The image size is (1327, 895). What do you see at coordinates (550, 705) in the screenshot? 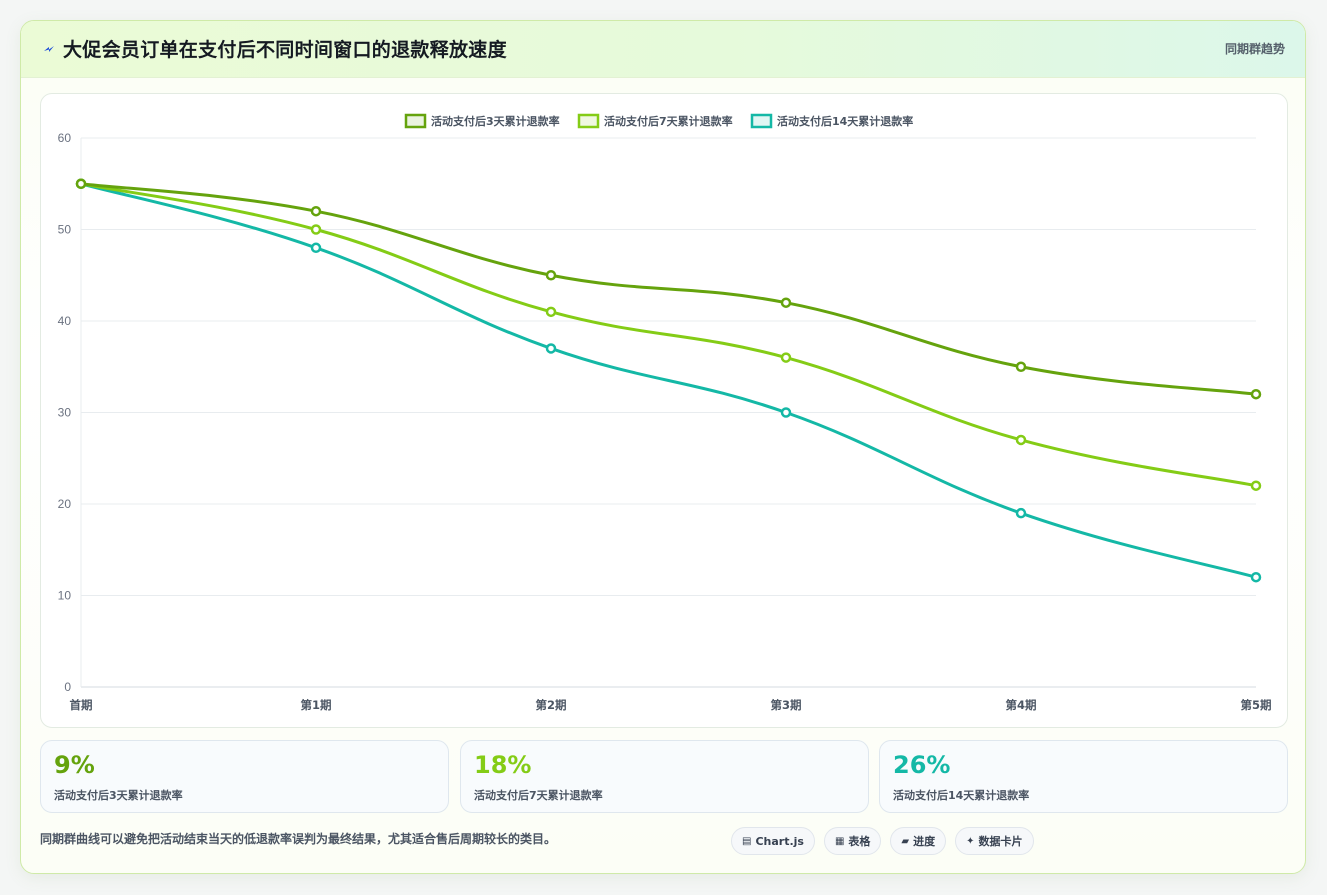
I see `x-tick-label: 第2期` at bounding box center [550, 705].